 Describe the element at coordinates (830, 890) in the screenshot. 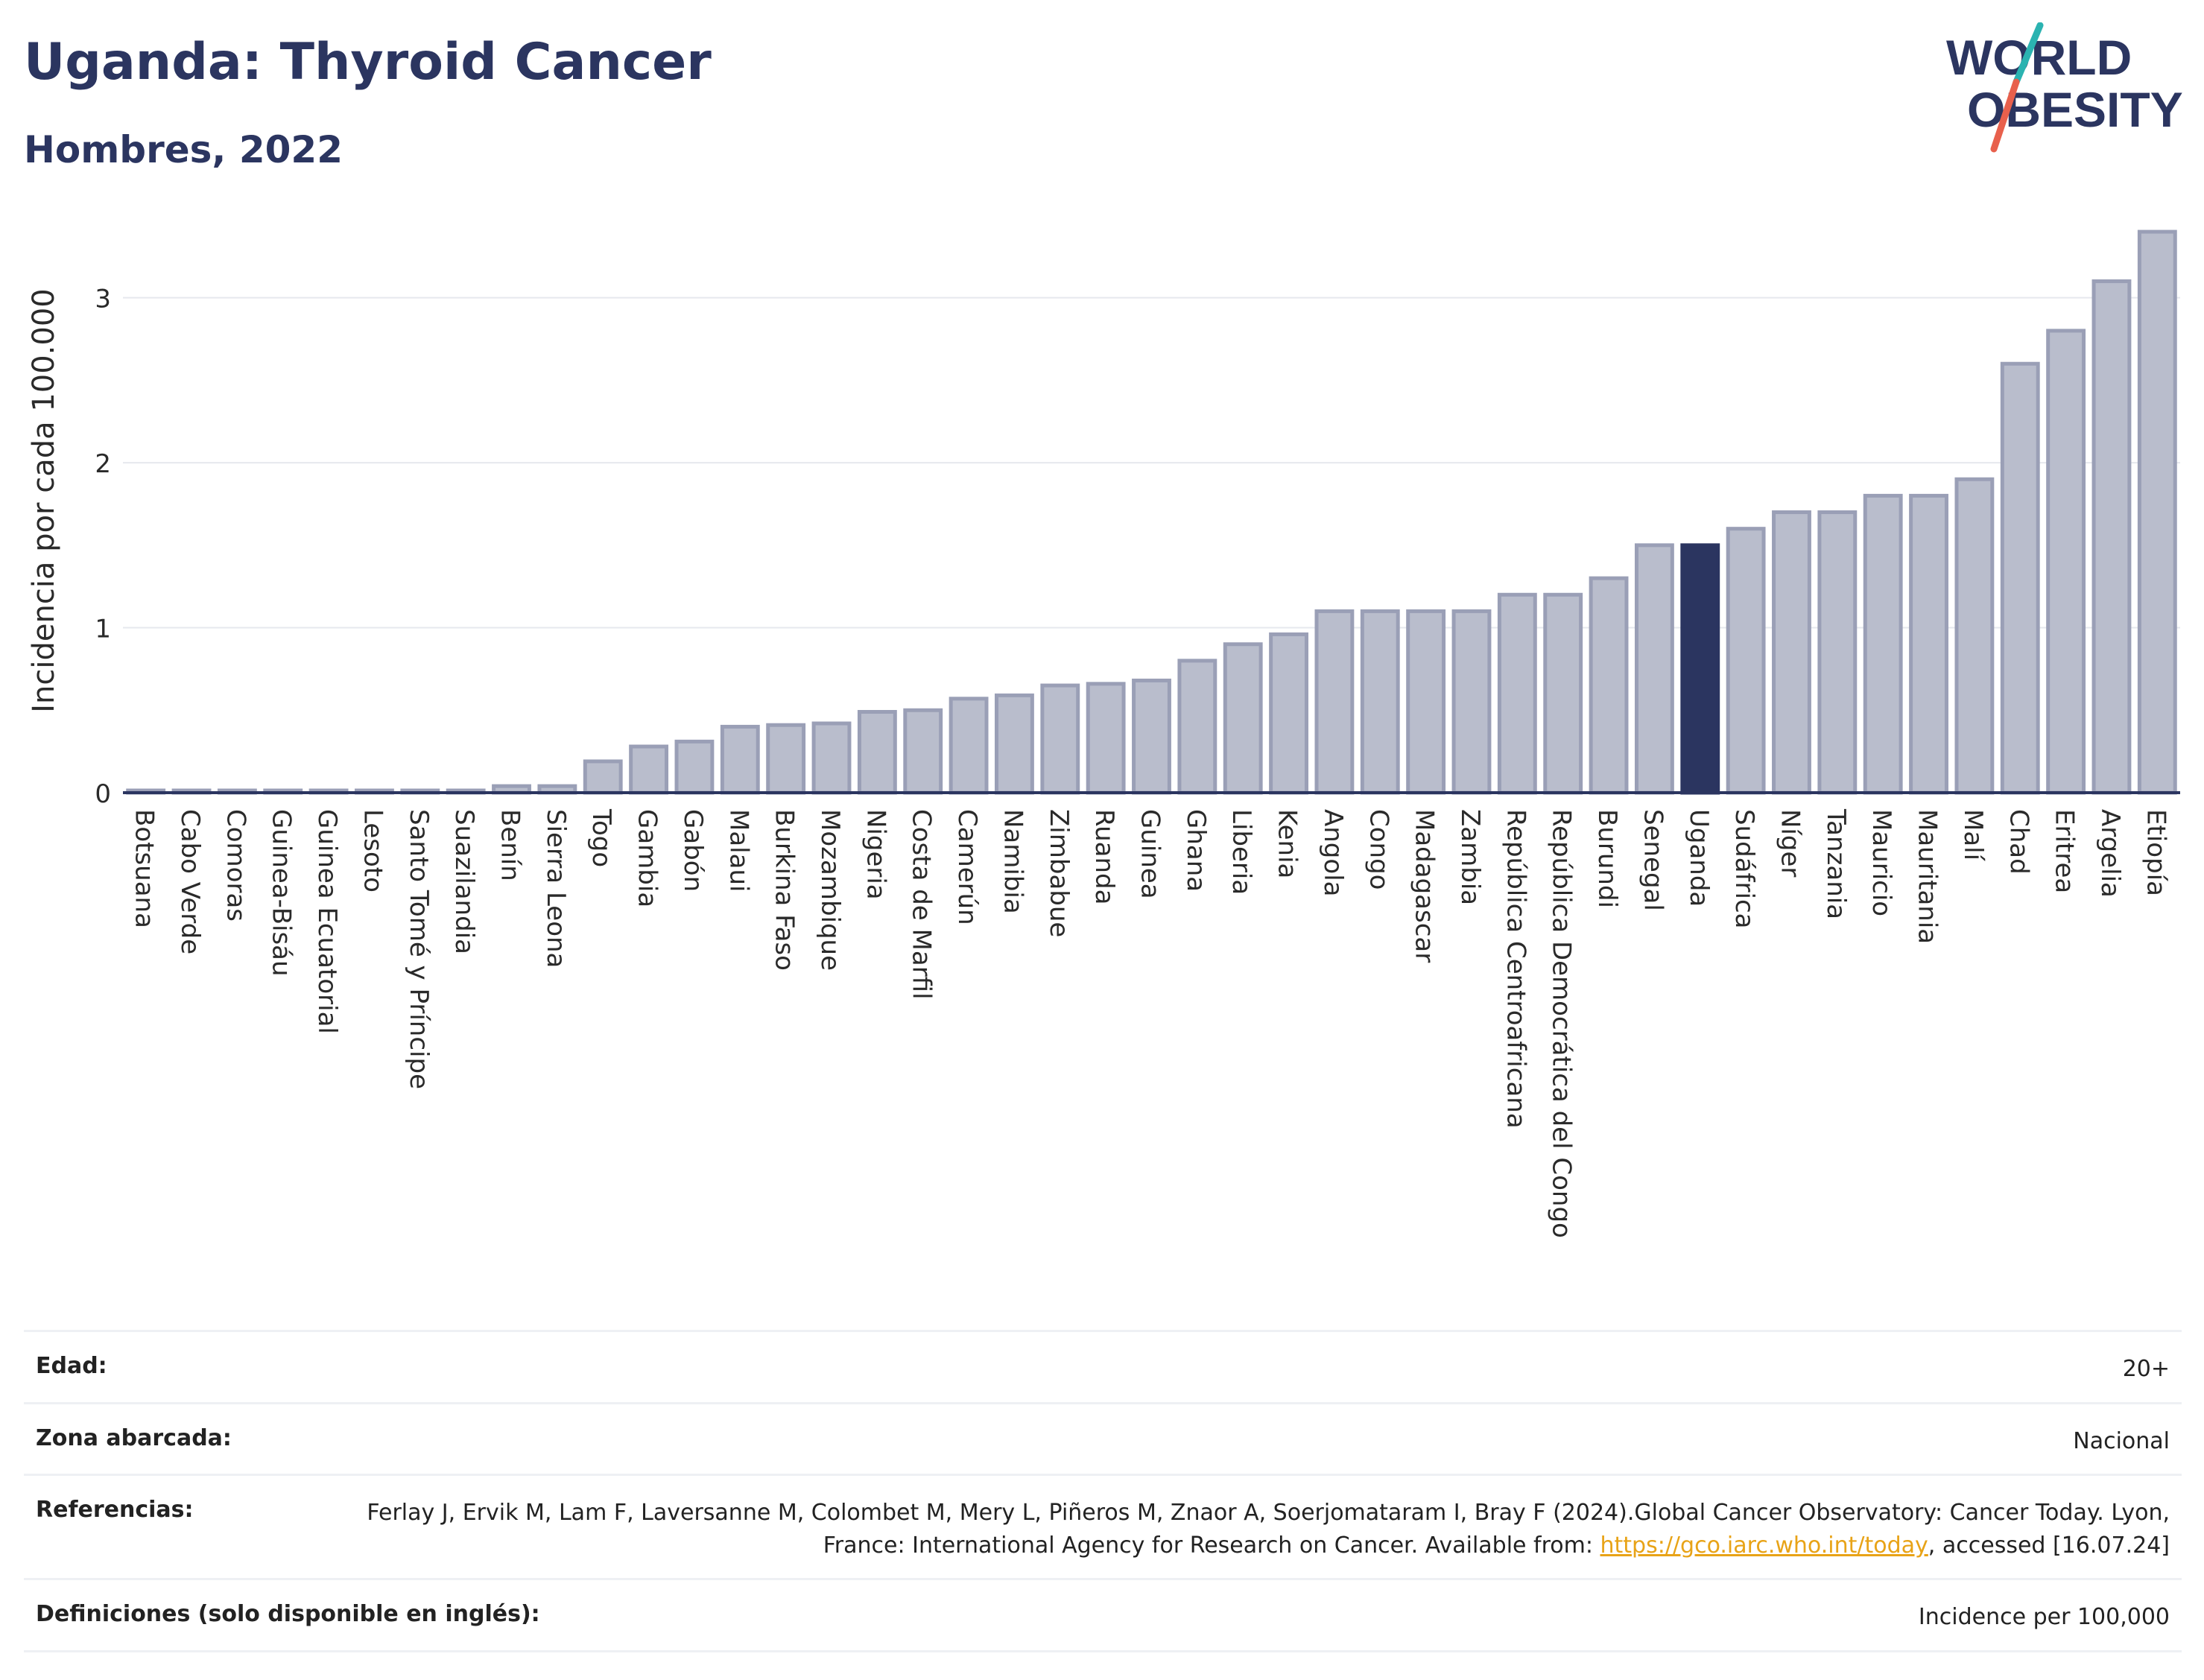

I see `x-tick-label: Mozambique` at that location.